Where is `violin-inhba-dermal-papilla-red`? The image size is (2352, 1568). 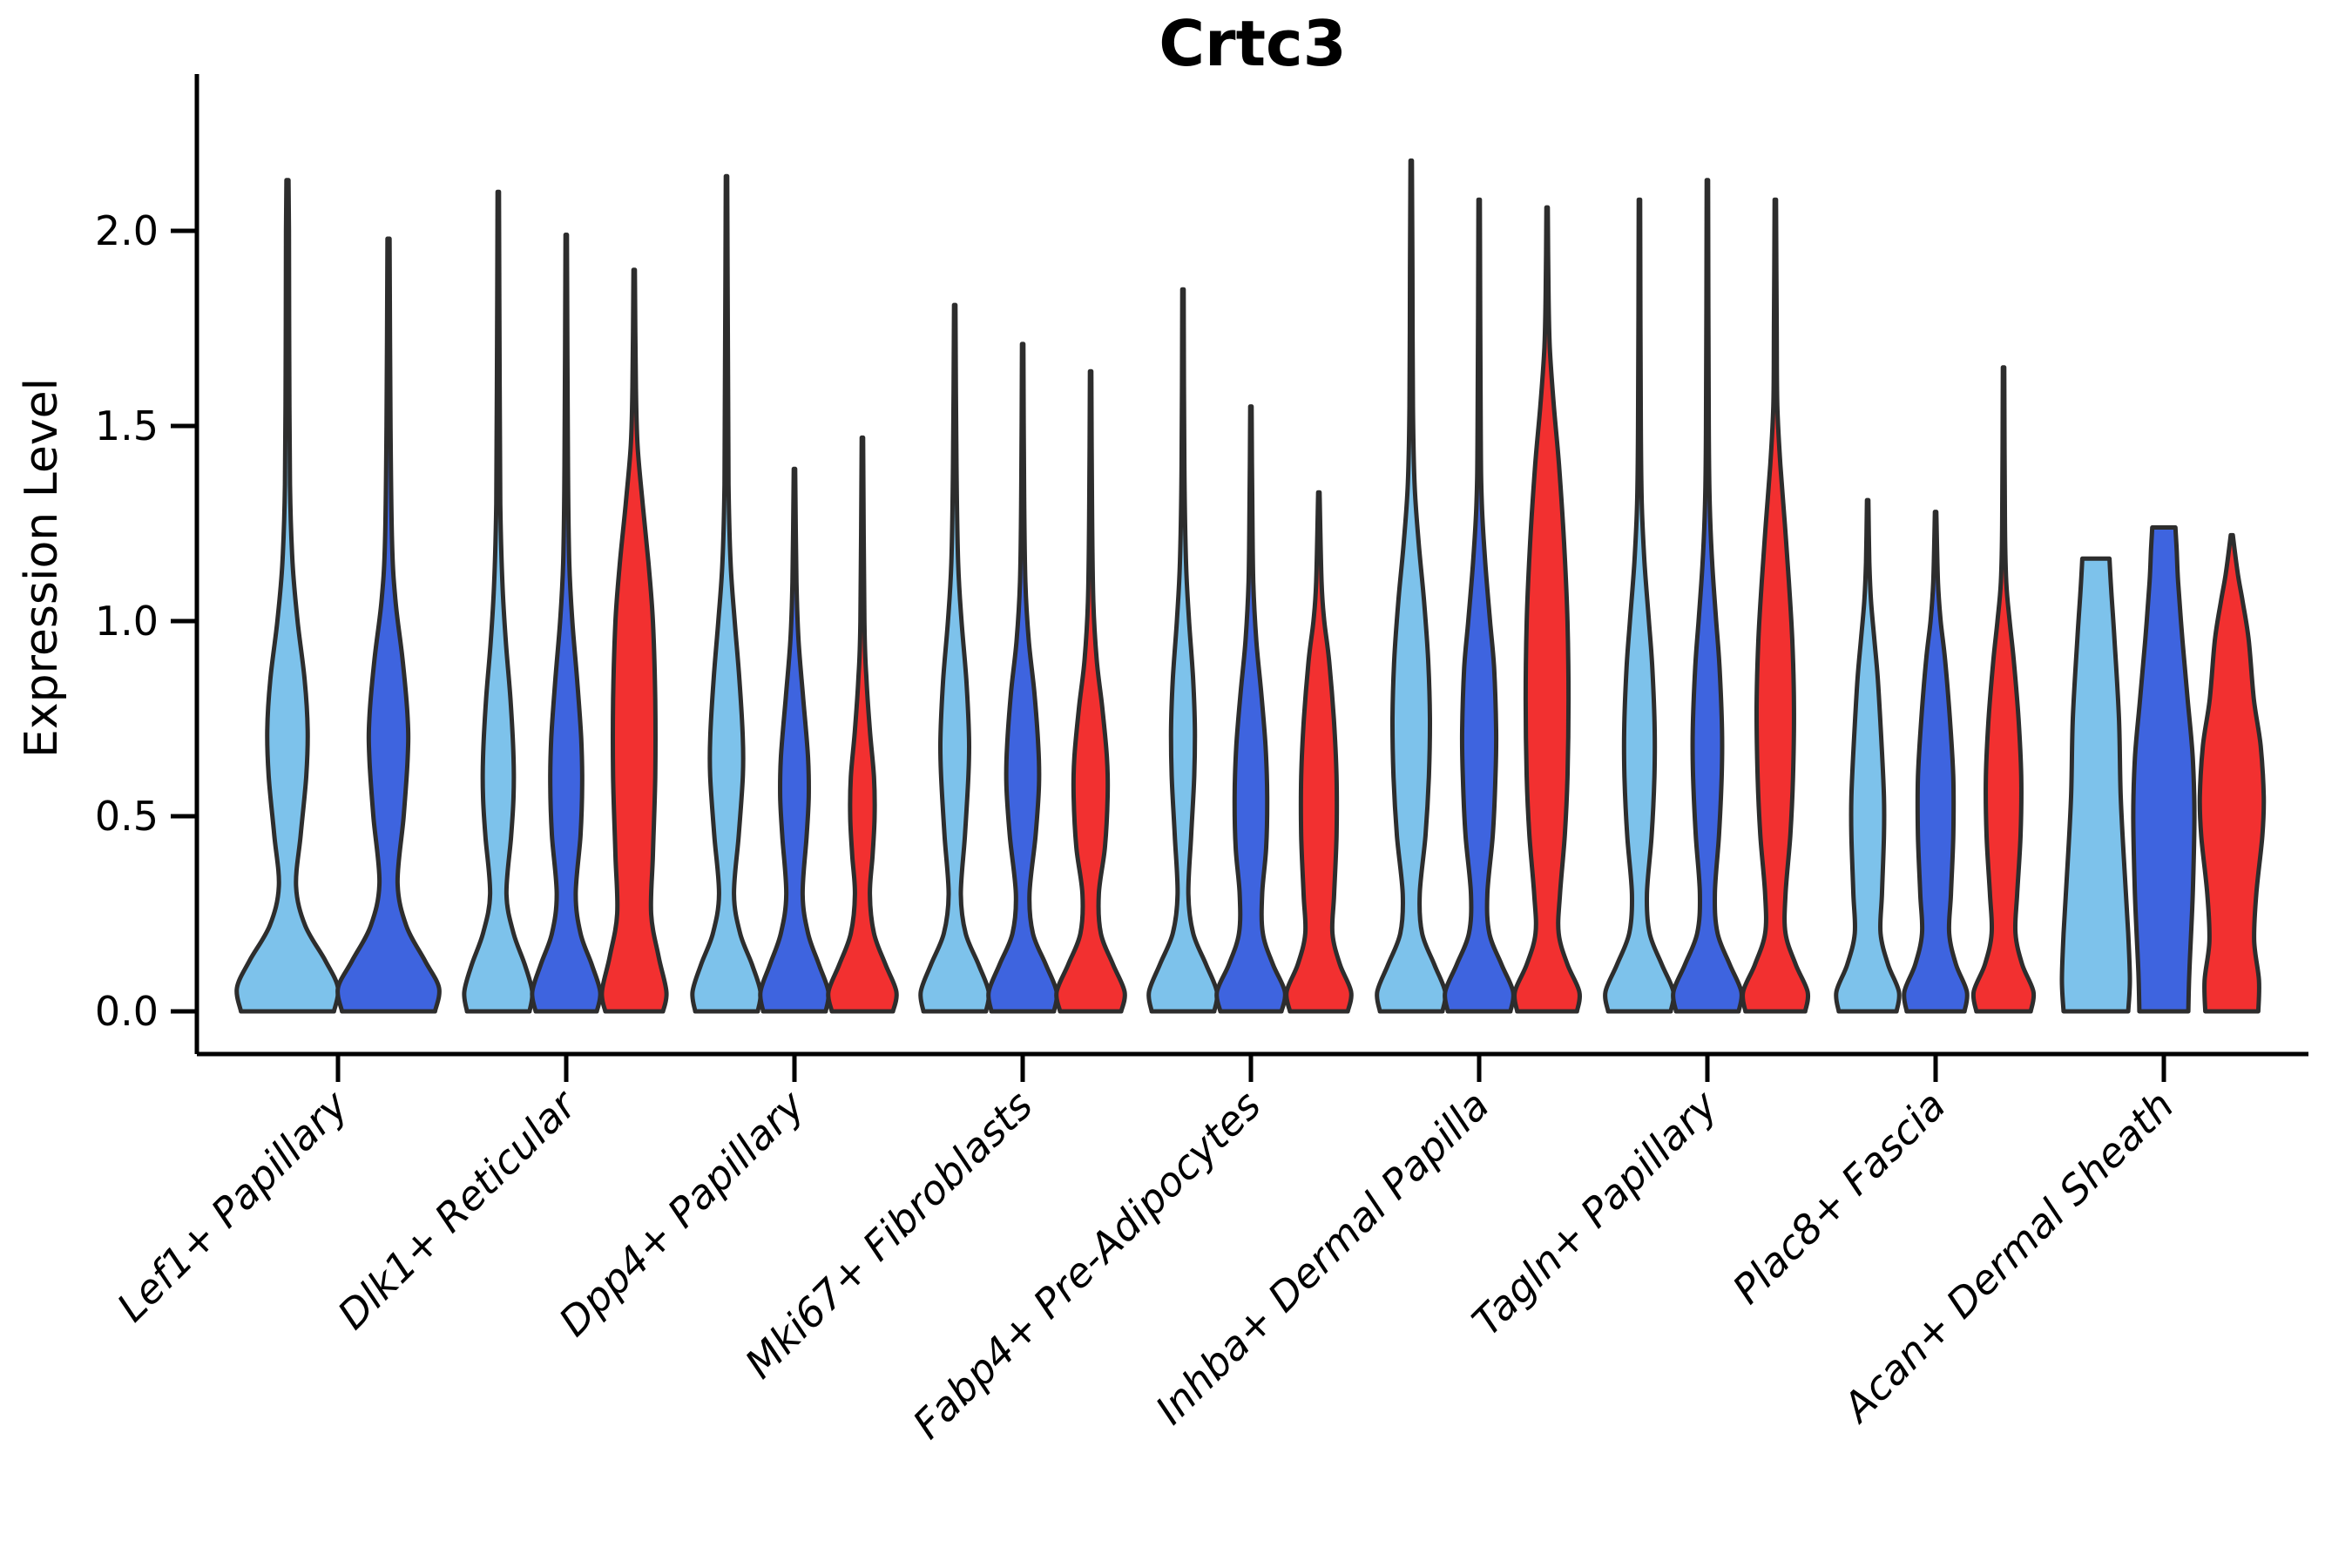 violin-inhba-dermal-papilla-red is located at coordinates (1547, 609).